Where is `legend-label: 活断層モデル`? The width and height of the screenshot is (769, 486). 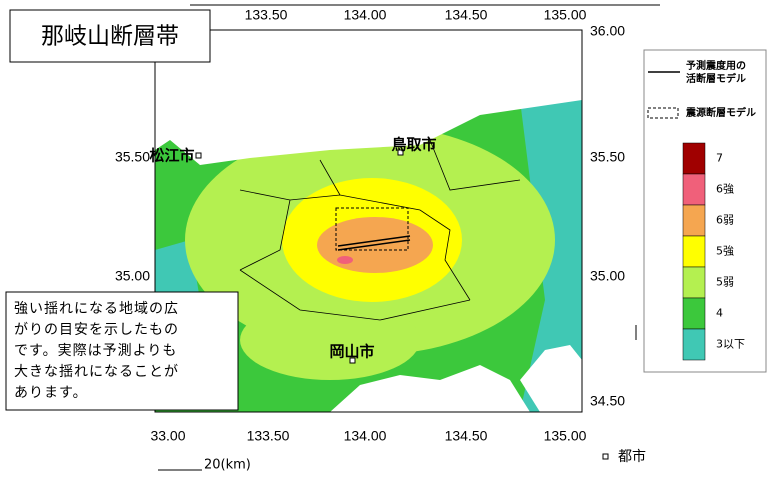 legend-label: 活断層モデル is located at coordinates (716, 78).